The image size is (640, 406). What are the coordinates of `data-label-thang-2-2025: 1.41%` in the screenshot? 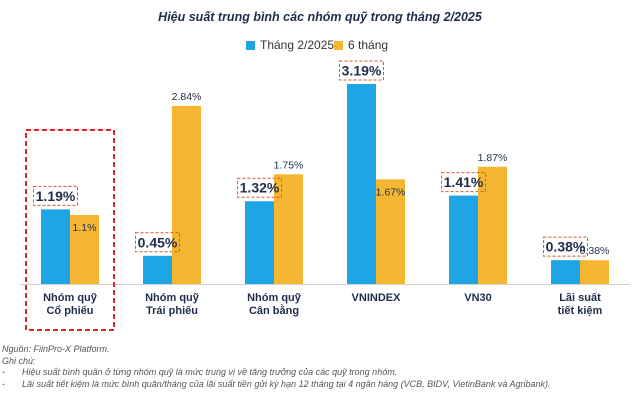 It's located at (464, 182).